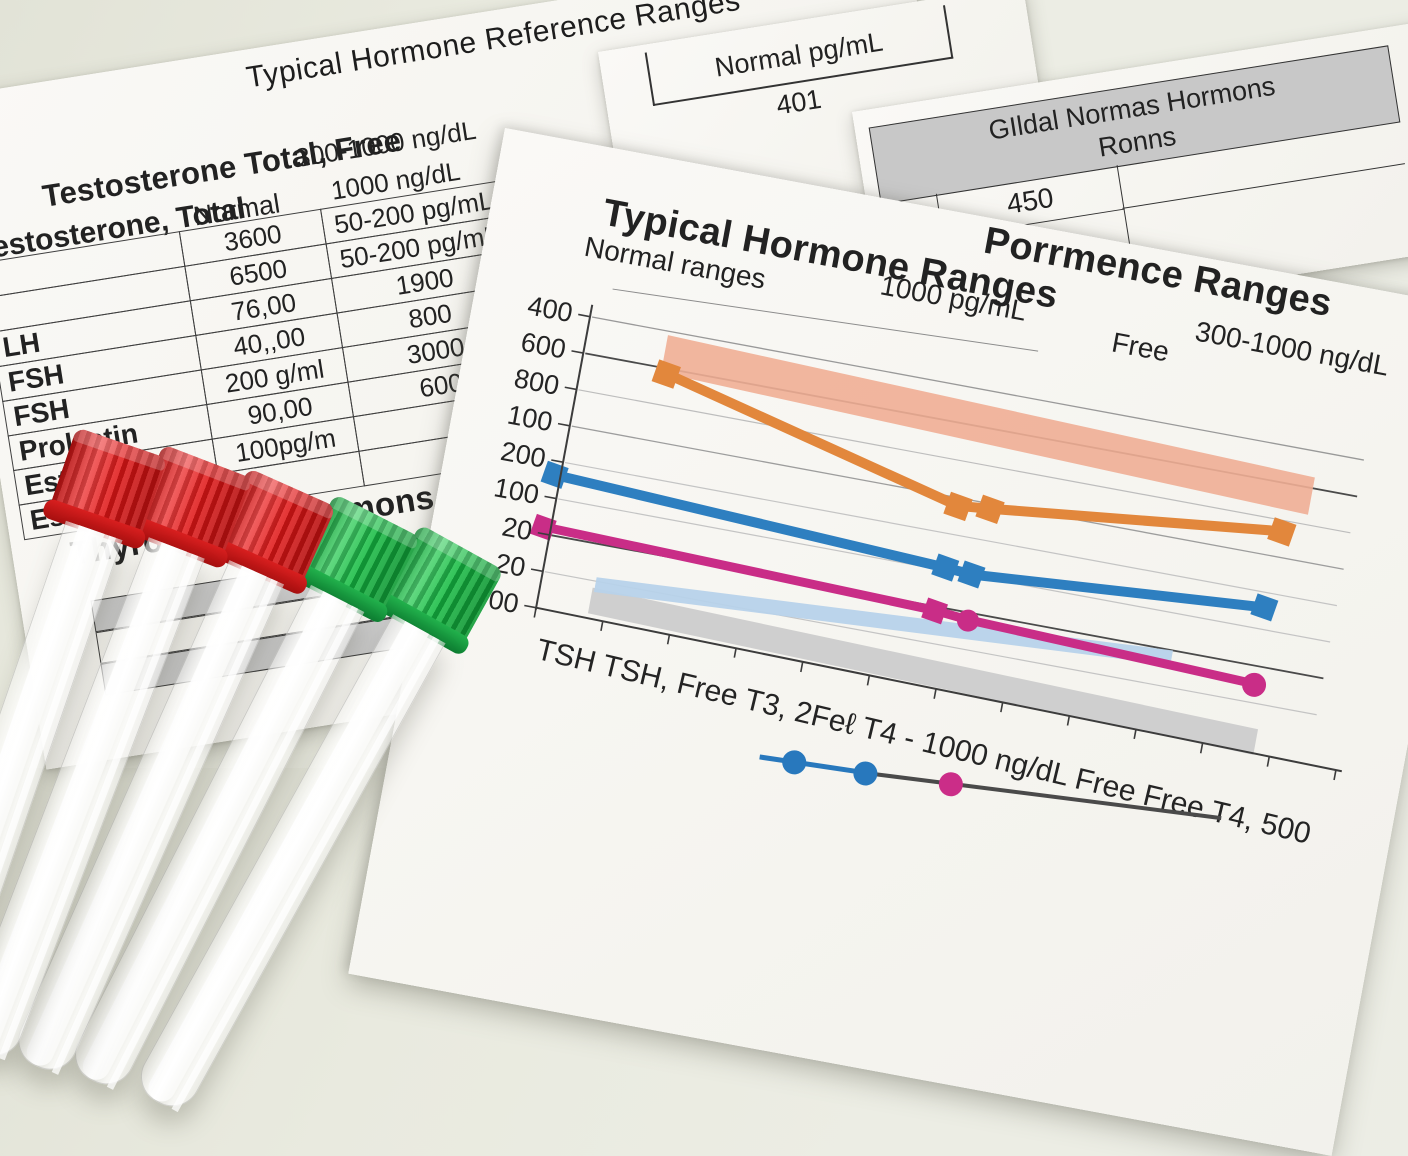 Image resolution: width=1408 pixels, height=1156 pixels. What do you see at coordinates (799, 102) in the screenshot?
I see `normal-pgml-value: 401` at bounding box center [799, 102].